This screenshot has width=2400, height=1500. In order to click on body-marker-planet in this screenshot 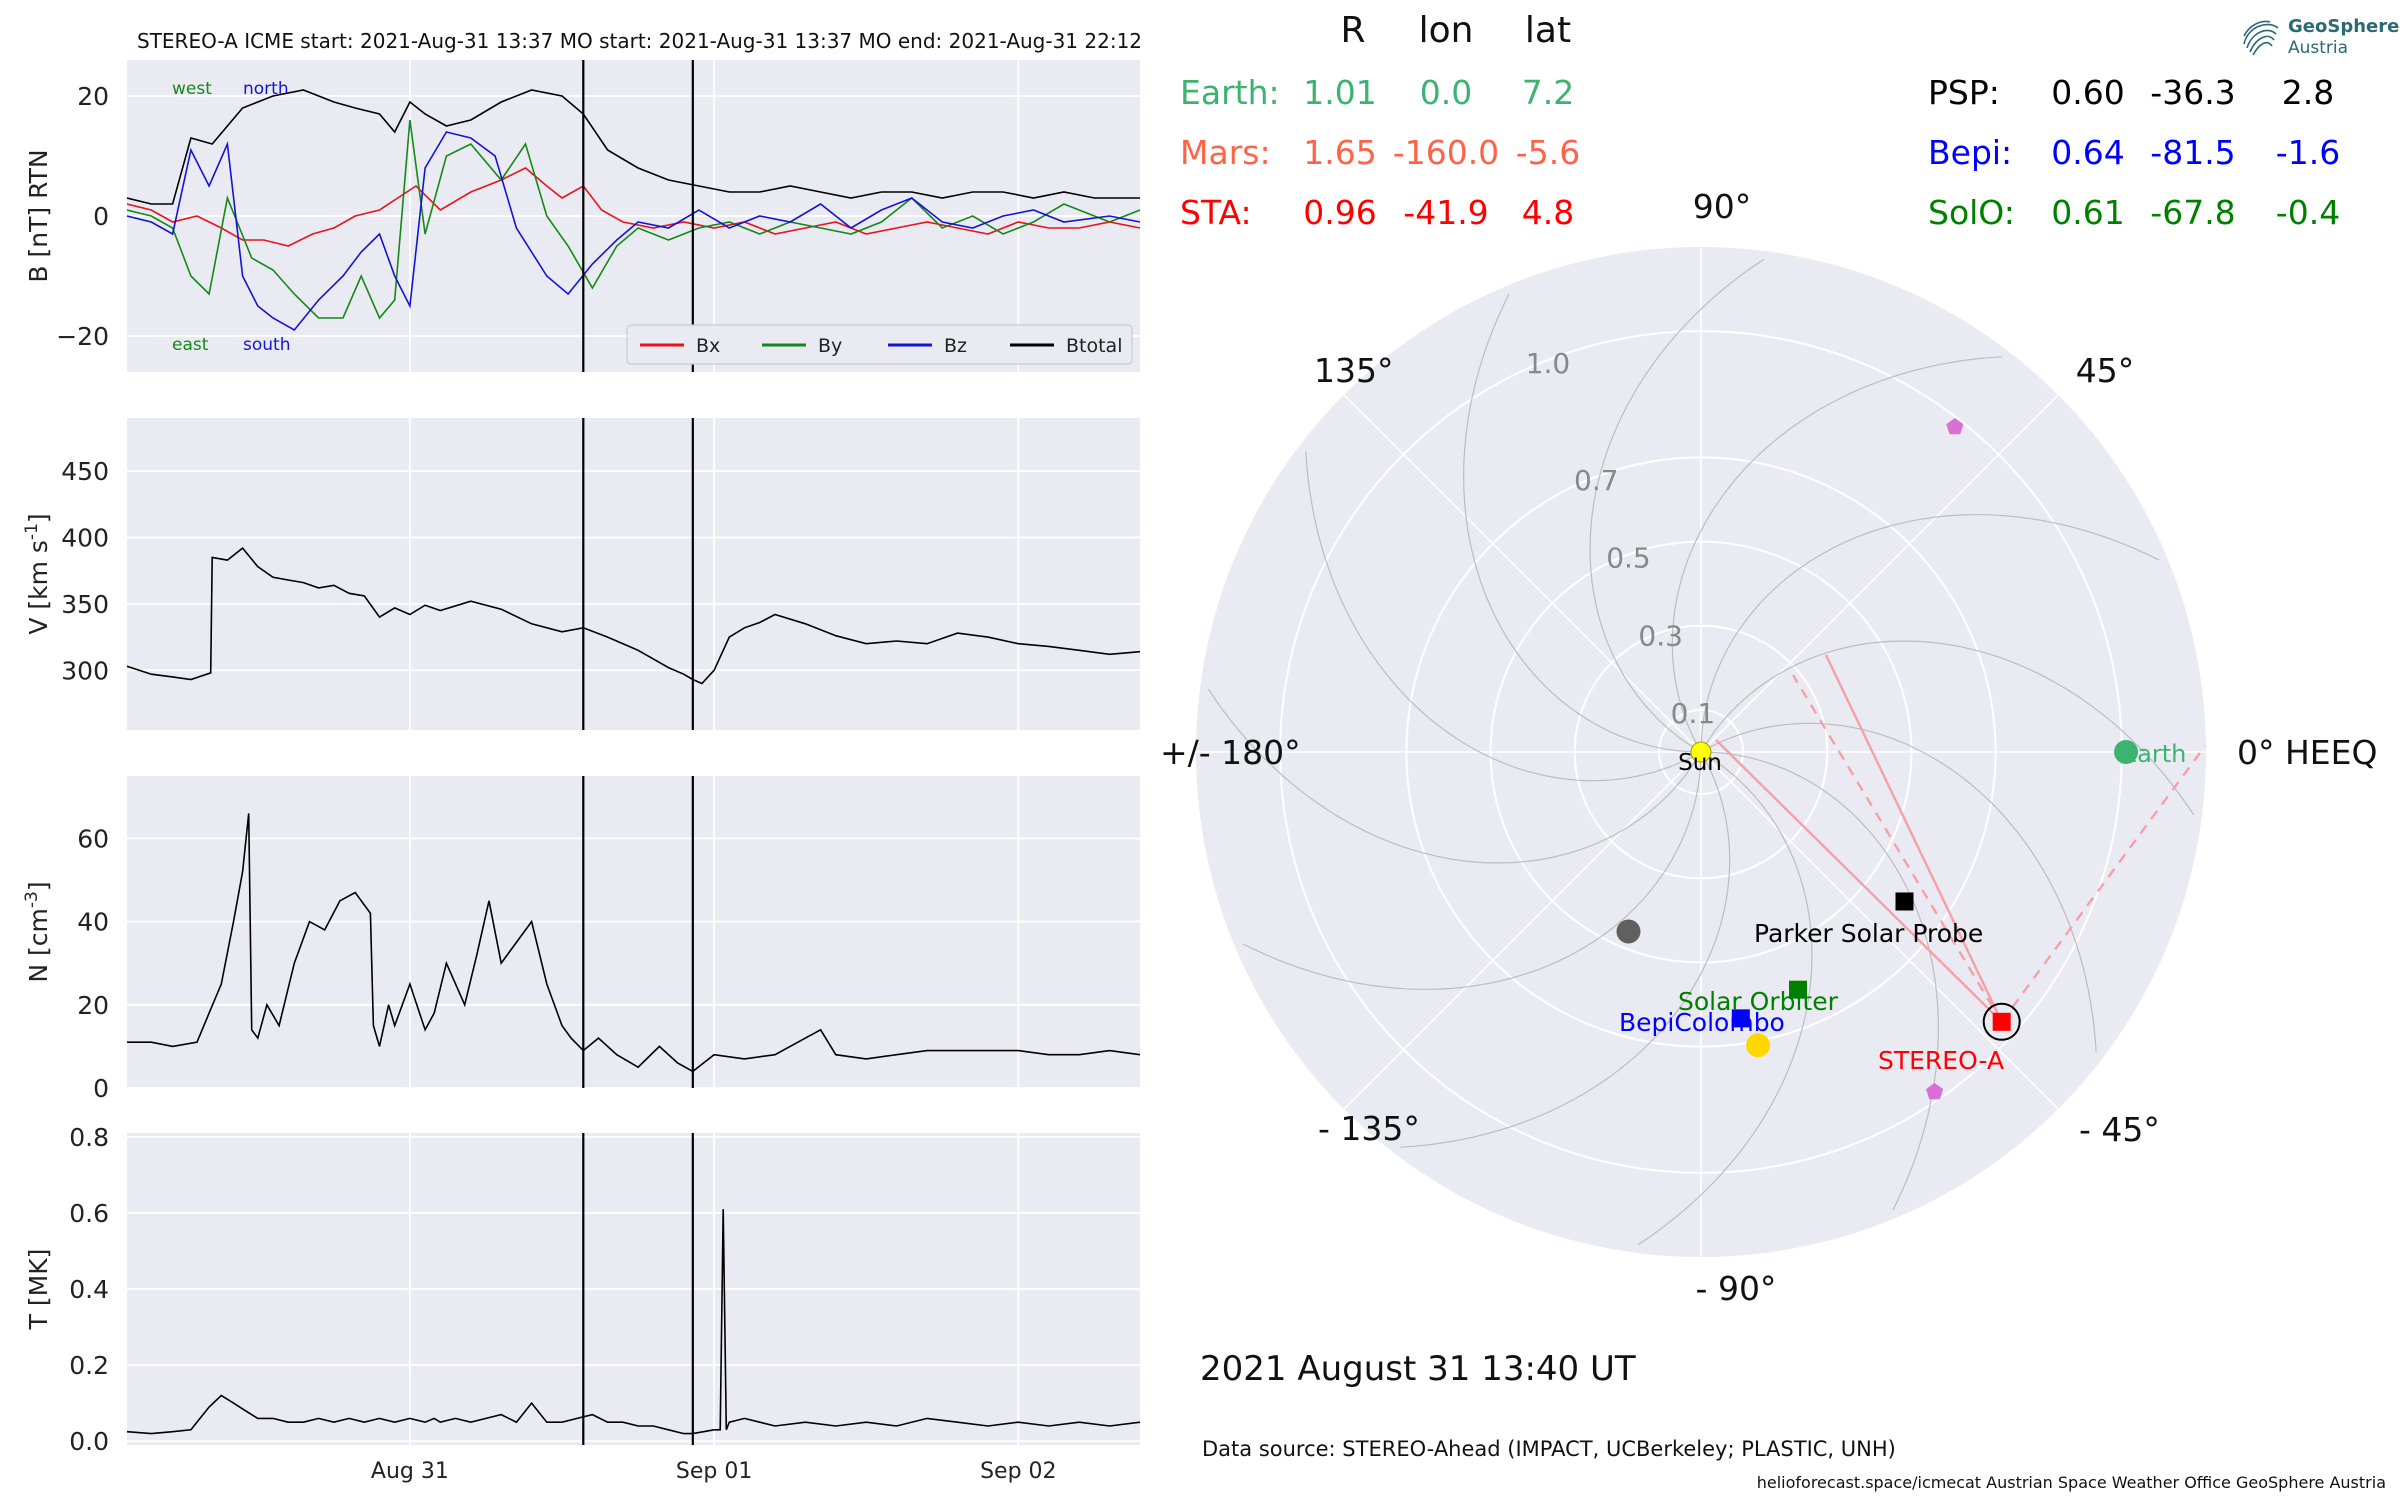, I will do `click(1758, 1045)`.